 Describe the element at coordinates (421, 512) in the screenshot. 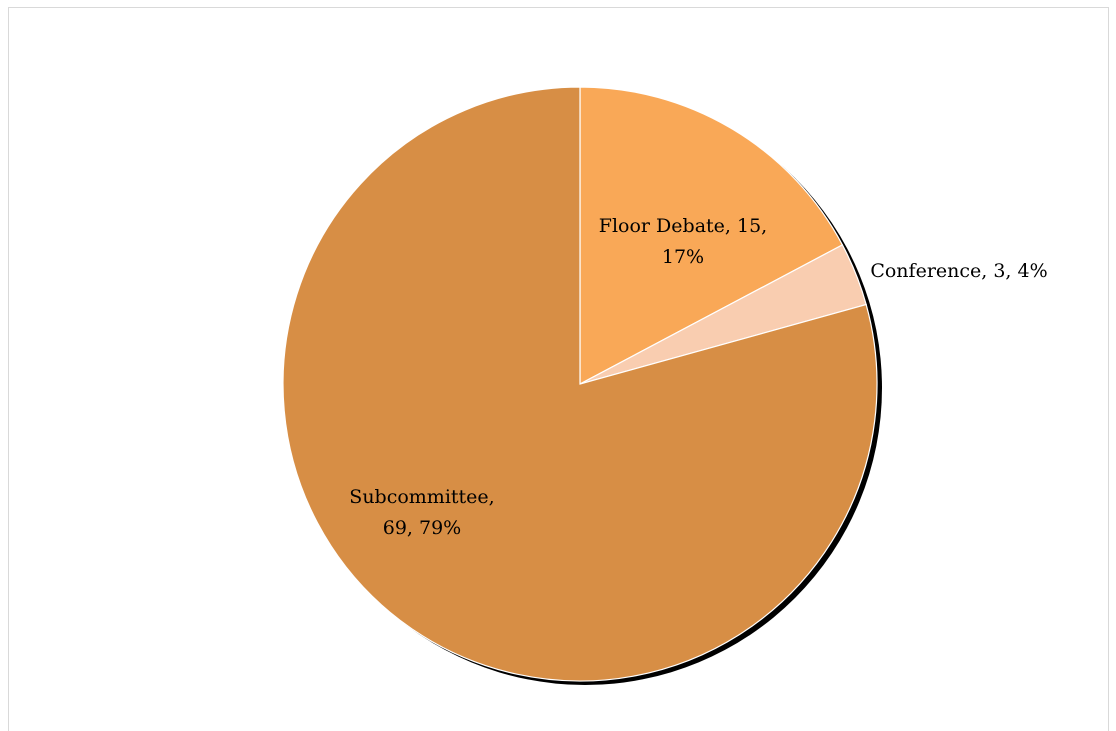

I see `data-label-subcommittee: Subcommittee, 69, 79%` at that location.